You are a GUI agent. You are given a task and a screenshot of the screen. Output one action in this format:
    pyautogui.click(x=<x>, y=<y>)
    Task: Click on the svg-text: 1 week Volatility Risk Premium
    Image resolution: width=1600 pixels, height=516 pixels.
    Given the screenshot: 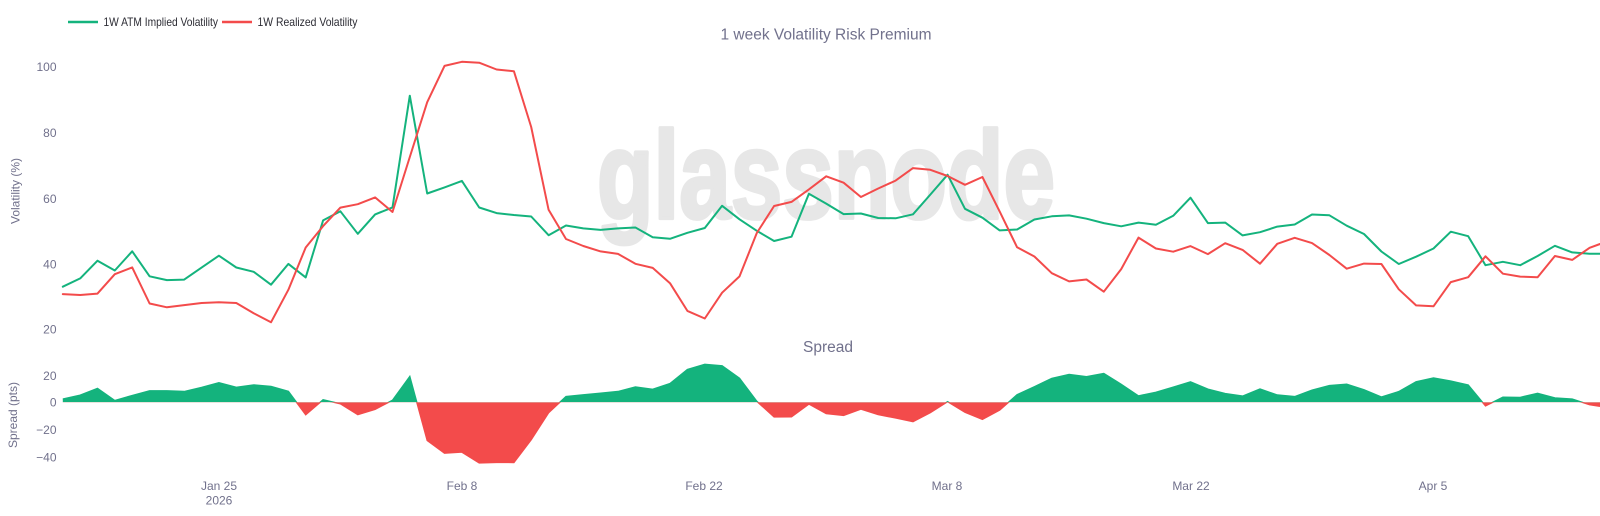 What is the action you would take?
    pyautogui.click(x=825, y=35)
    